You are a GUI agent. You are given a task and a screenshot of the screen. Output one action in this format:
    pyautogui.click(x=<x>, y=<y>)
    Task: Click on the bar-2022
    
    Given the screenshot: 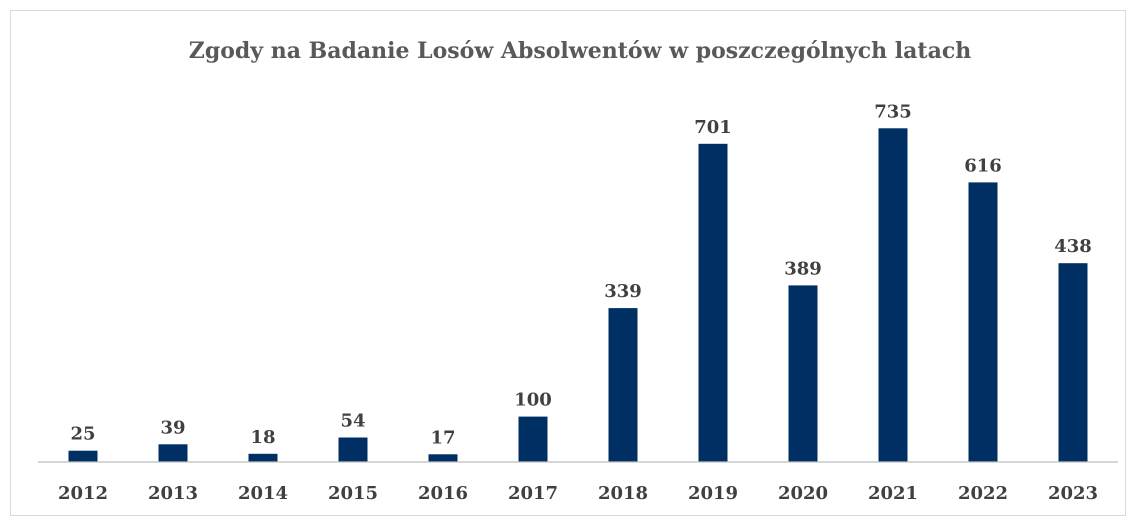 What is the action you would take?
    pyautogui.click(x=983, y=322)
    